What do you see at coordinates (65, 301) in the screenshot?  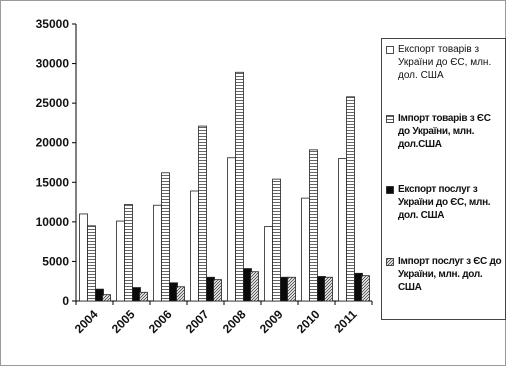 I see `y-tick-label: 0` at bounding box center [65, 301].